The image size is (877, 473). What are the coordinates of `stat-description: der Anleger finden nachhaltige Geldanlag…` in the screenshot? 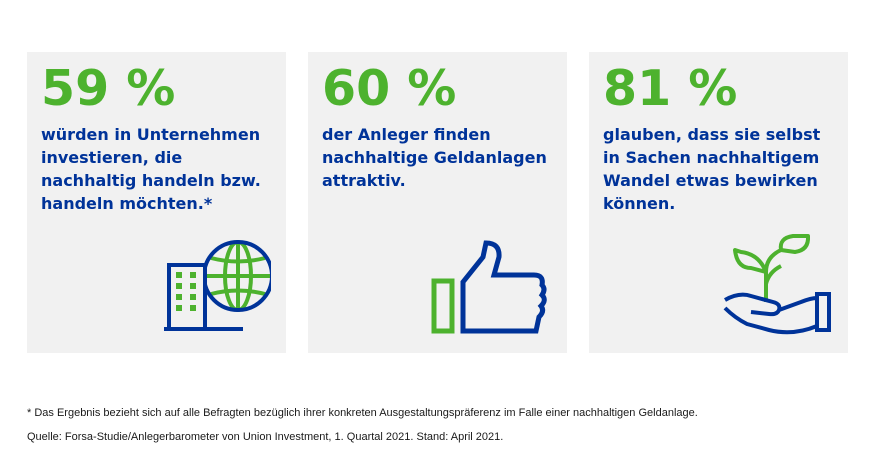 It's located at (434, 157).